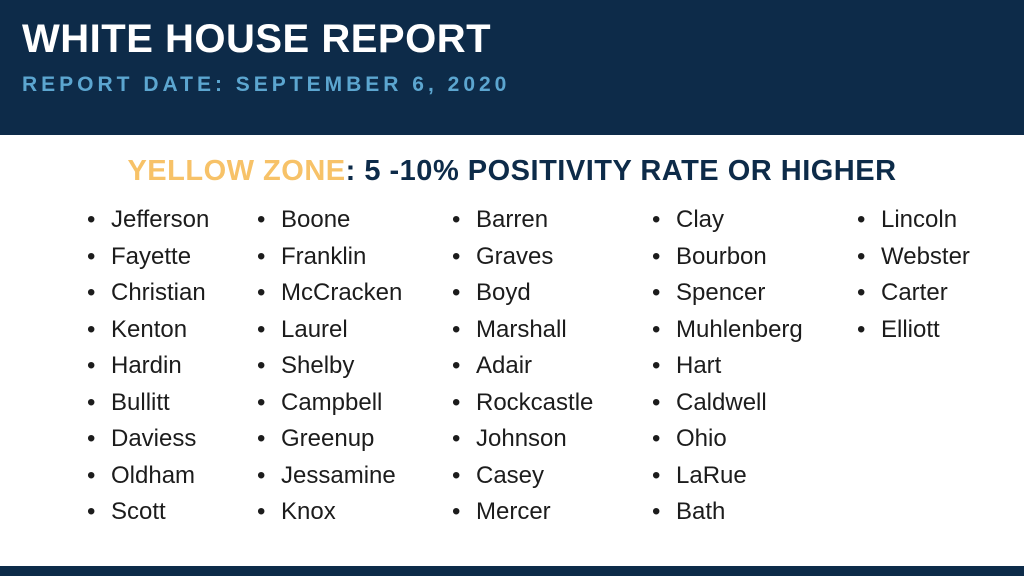 Image resolution: width=1024 pixels, height=576 pixels. Describe the element at coordinates (170, 293) in the screenshot. I see `list-item: Christian` at that location.